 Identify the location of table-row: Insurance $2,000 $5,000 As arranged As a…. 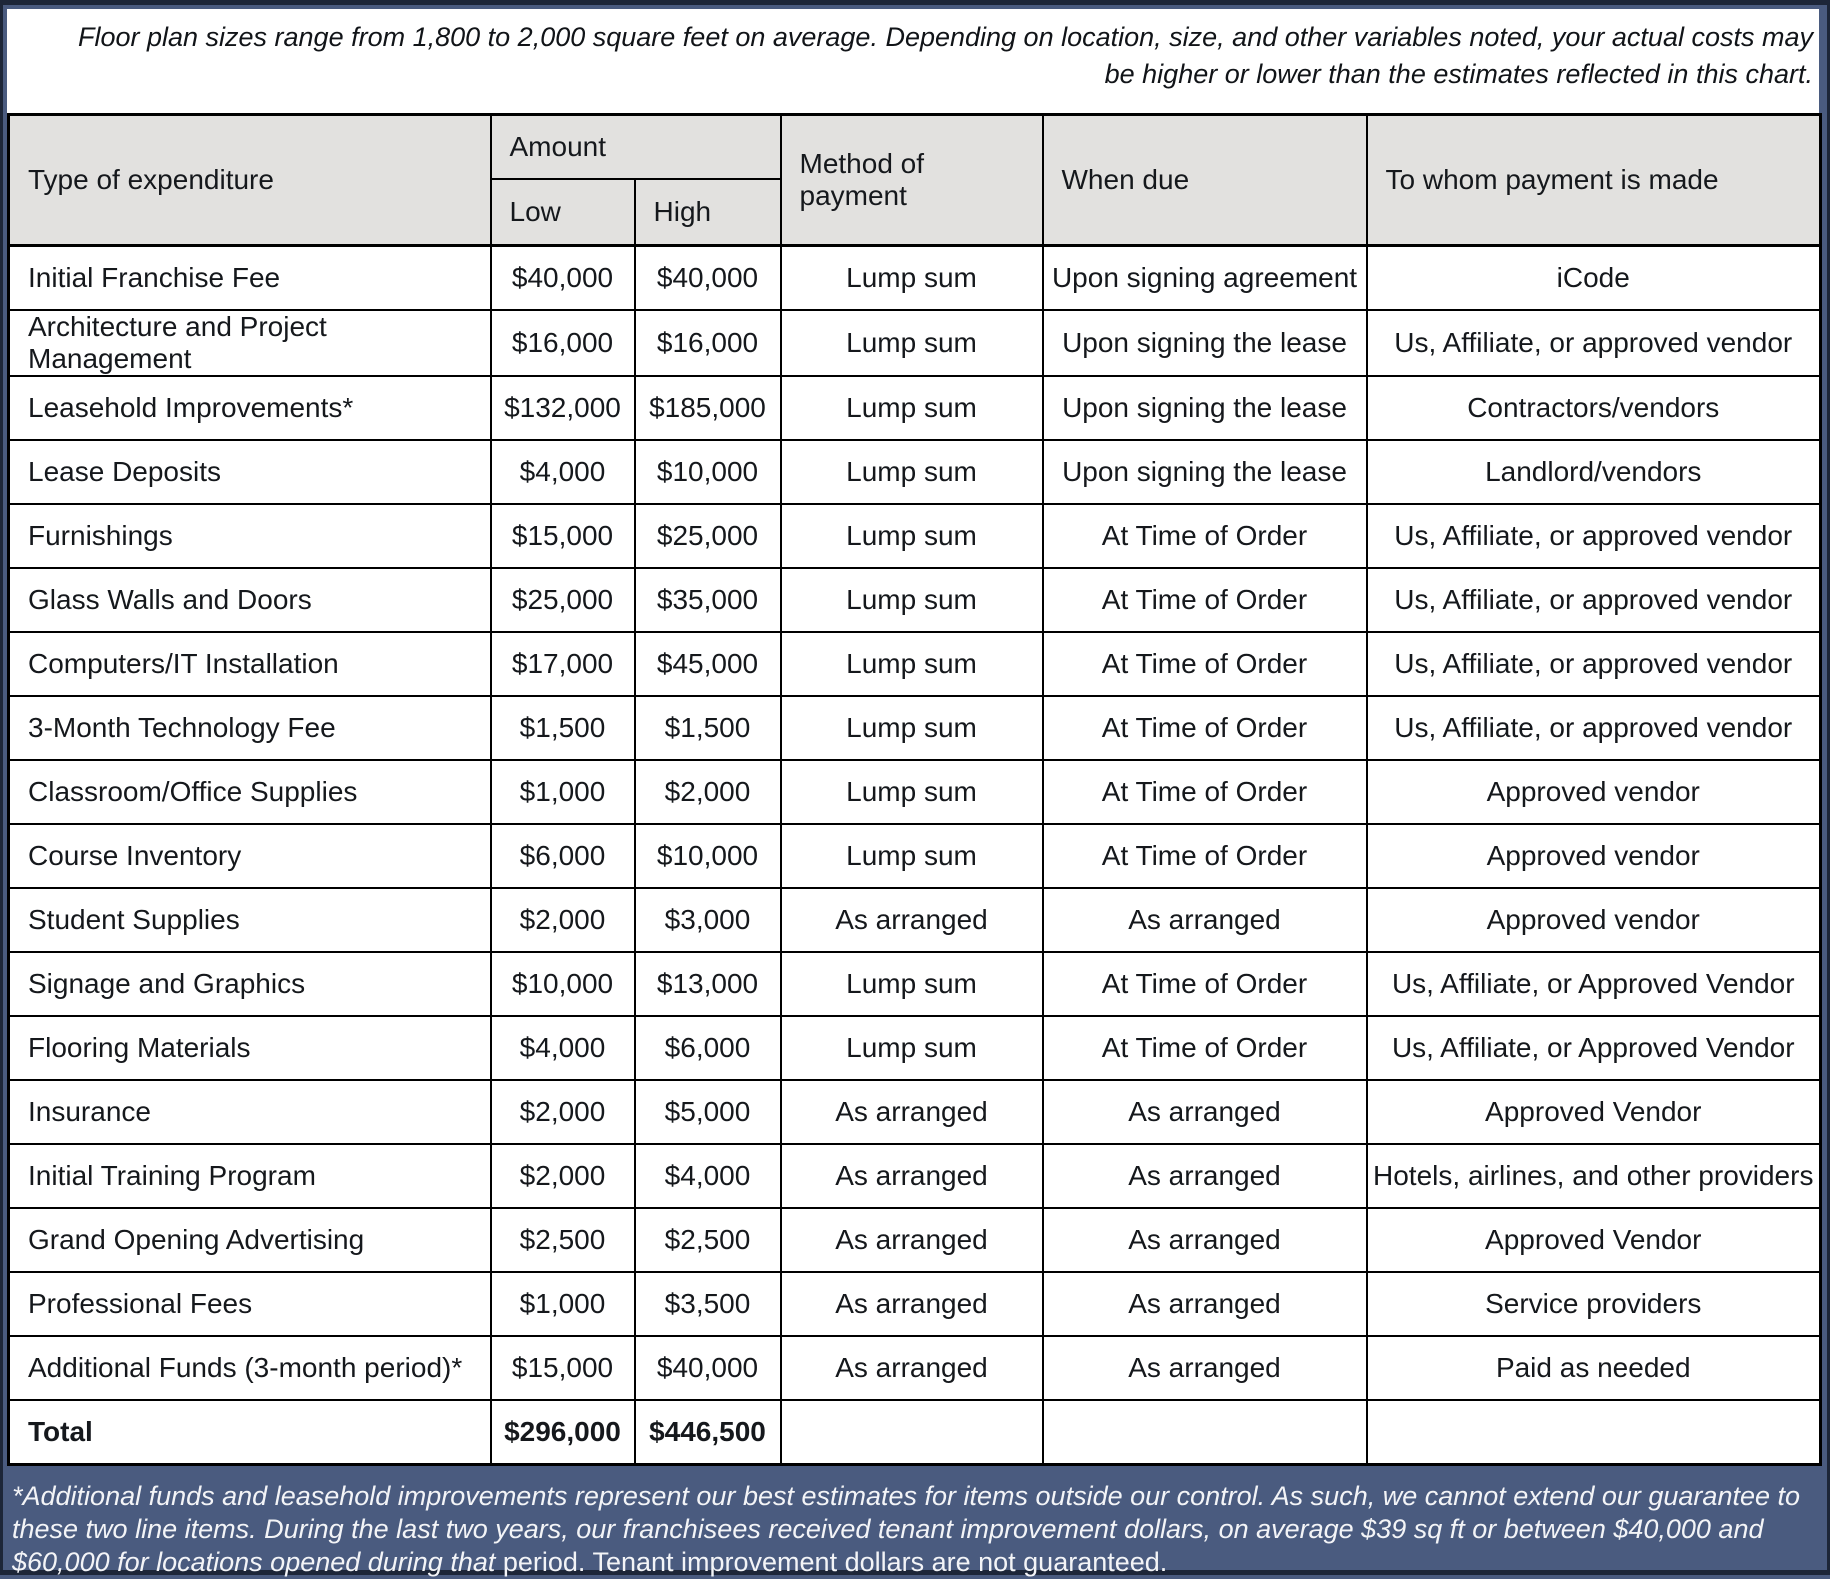
(914, 1112).